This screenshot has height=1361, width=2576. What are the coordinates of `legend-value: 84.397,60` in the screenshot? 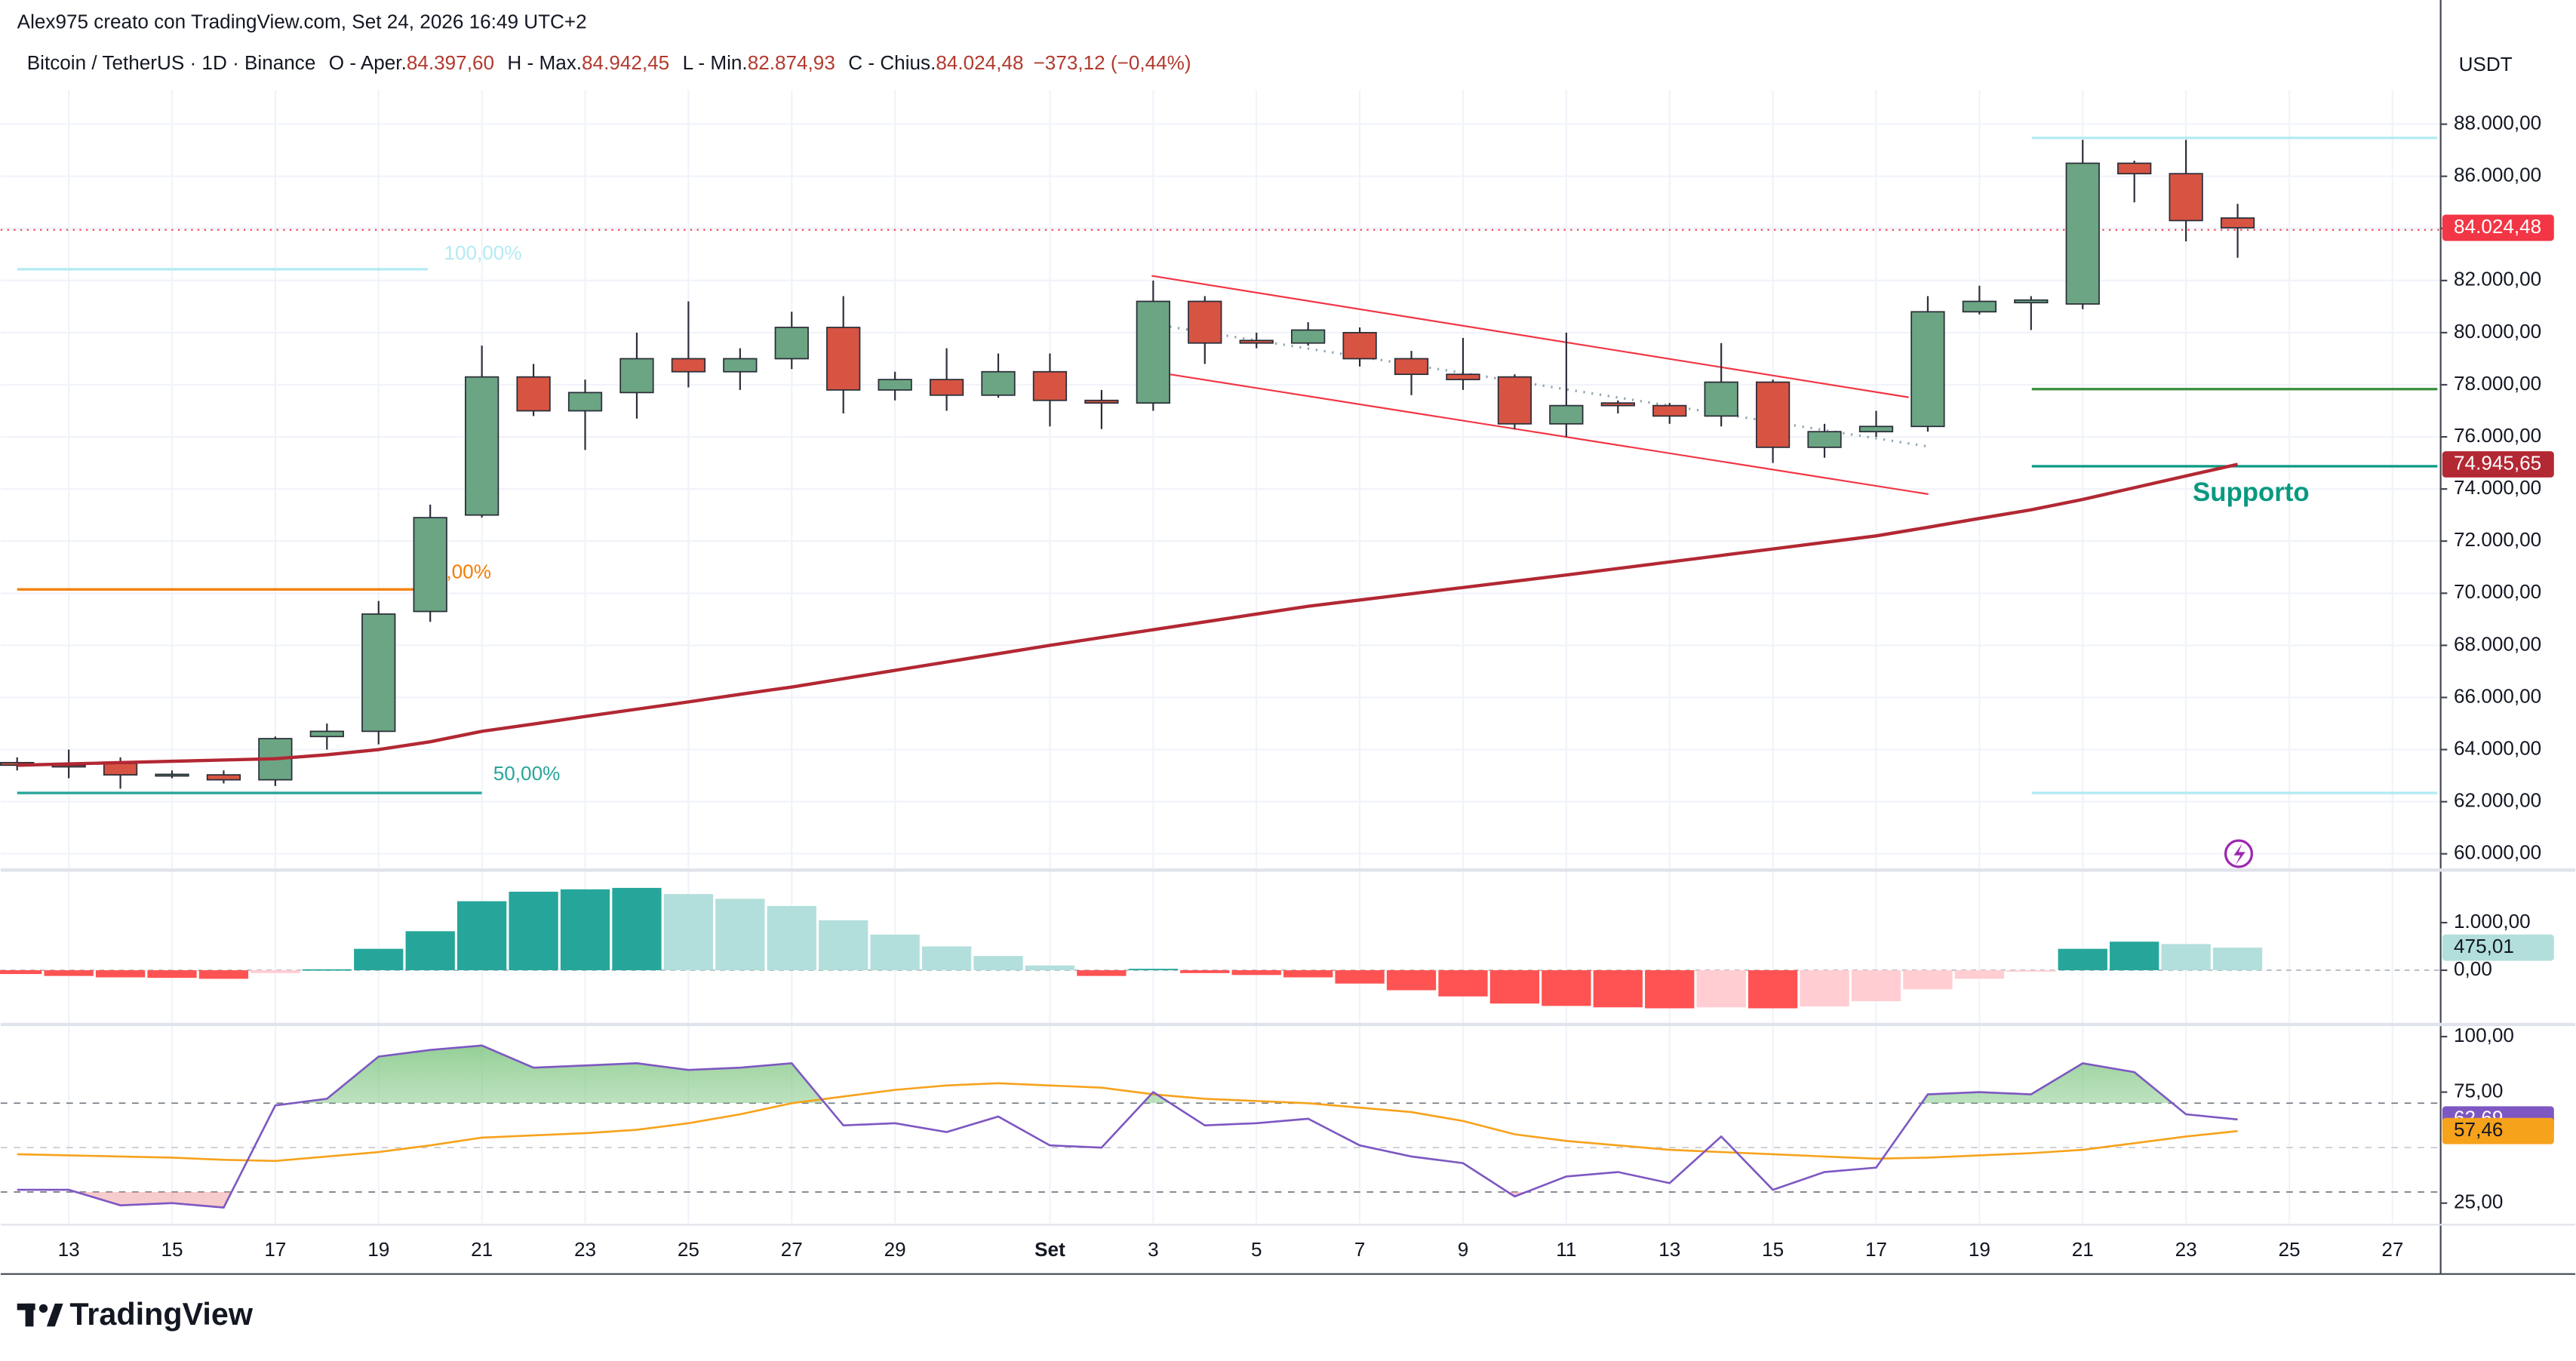 It's located at (450, 62).